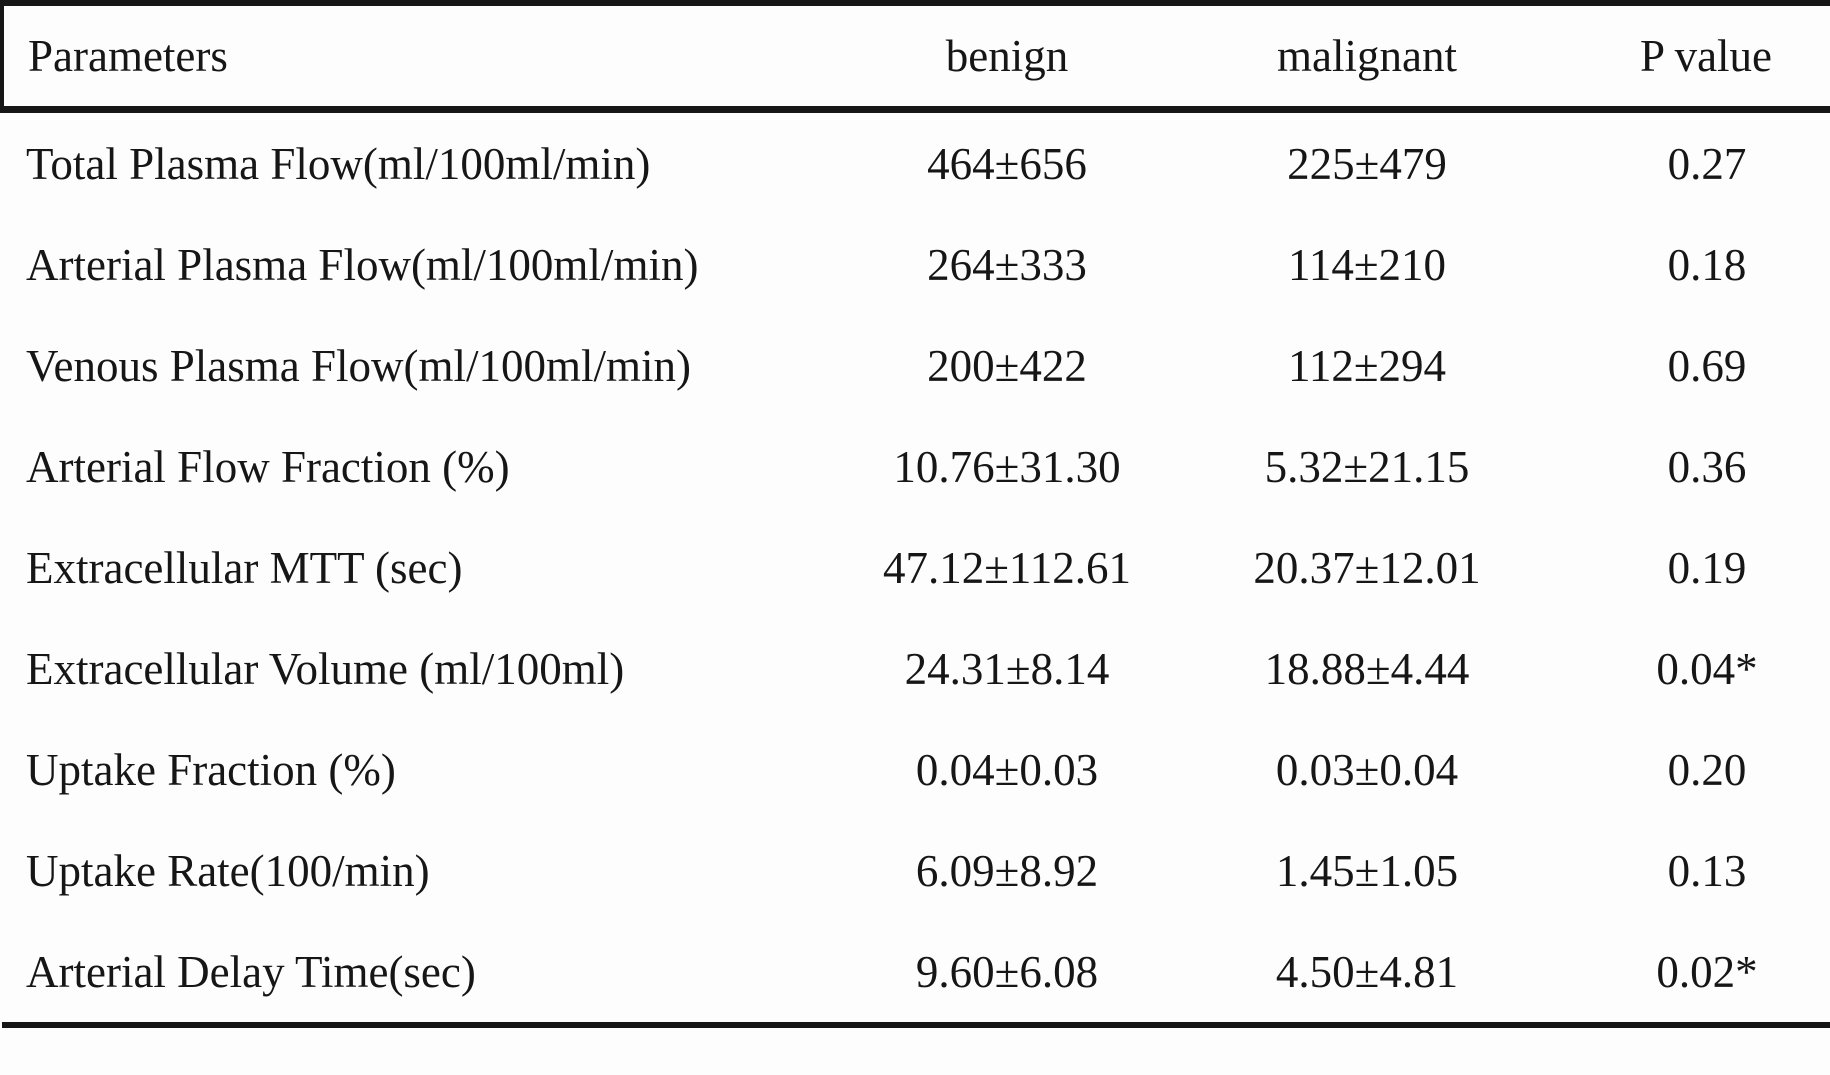 This screenshot has height=1075, width=1830. What do you see at coordinates (1007, 769) in the screenshot?
I see `cell-benign: 0.04±0.03` at bounding box center [1007, 769].